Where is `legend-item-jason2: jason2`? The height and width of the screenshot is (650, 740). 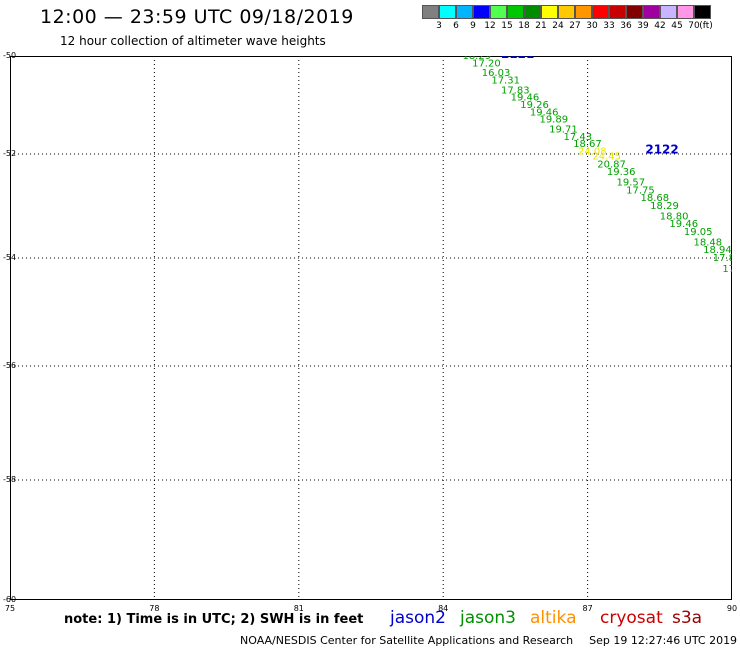 legend-item-jason2: jason2 is located at coordinates (418, 618).